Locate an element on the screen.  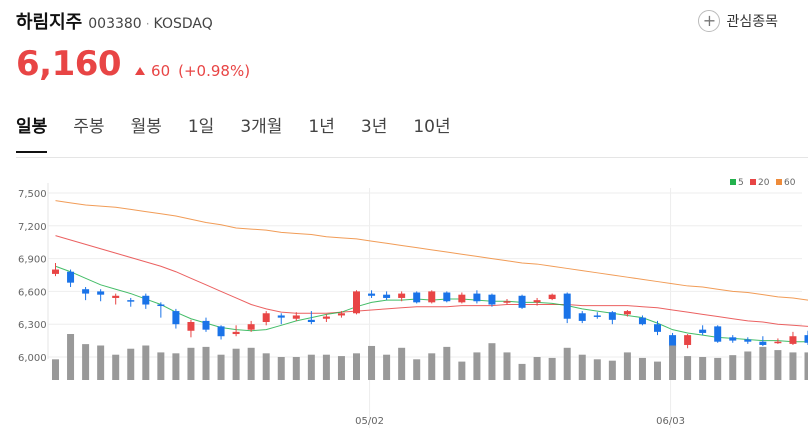
x-tick-label: 05/02 is located at coordinates (369, 421).